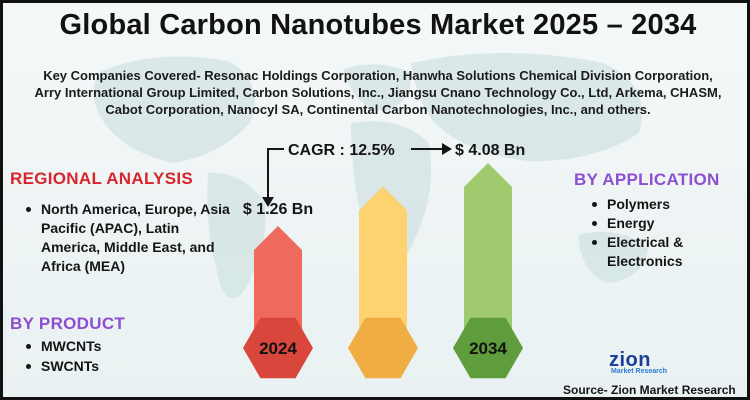 The width and height of the screenshot is (750, 400). I want to click on product-list: MWCNTs SWCNTs, so click(62, 357).